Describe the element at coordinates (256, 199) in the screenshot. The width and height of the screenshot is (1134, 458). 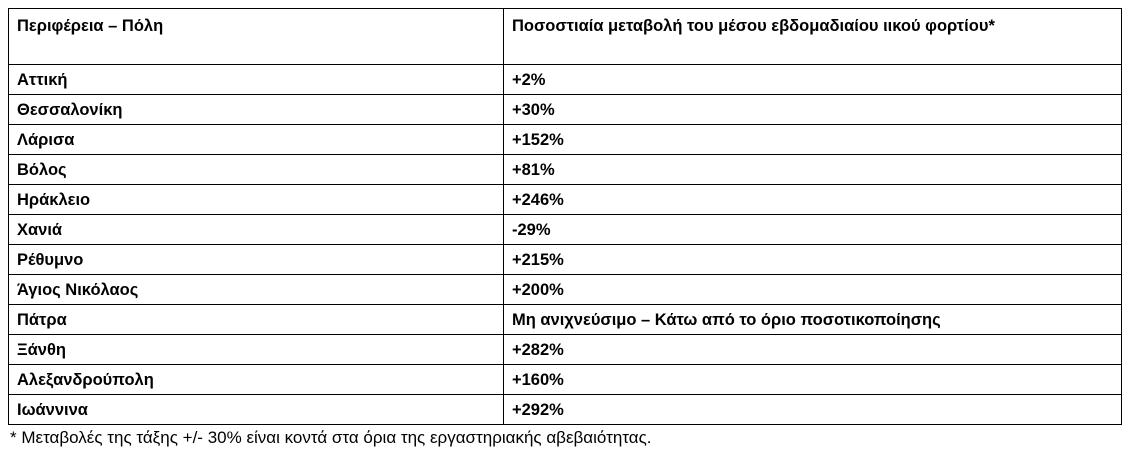
I see `city-cell: Ηράκλειο` at that location.